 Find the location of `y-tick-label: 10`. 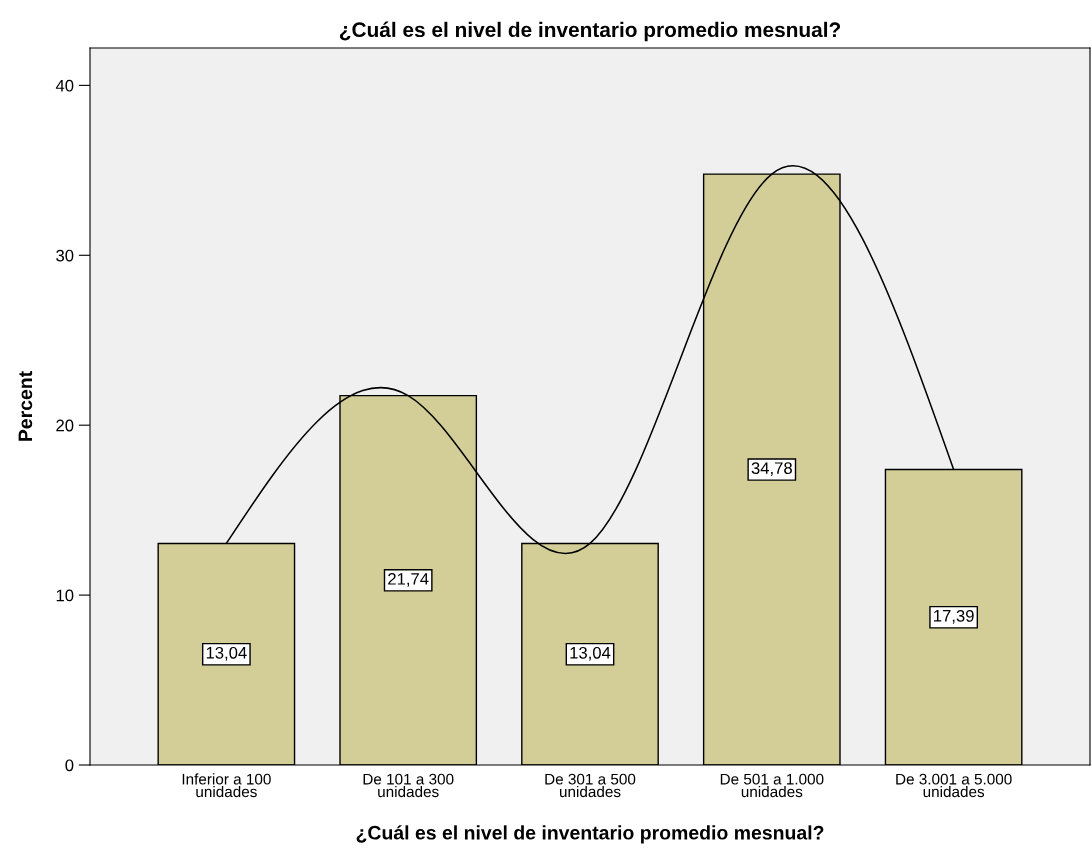

y-tick-label: 10 is located at coordinates (65, 595).